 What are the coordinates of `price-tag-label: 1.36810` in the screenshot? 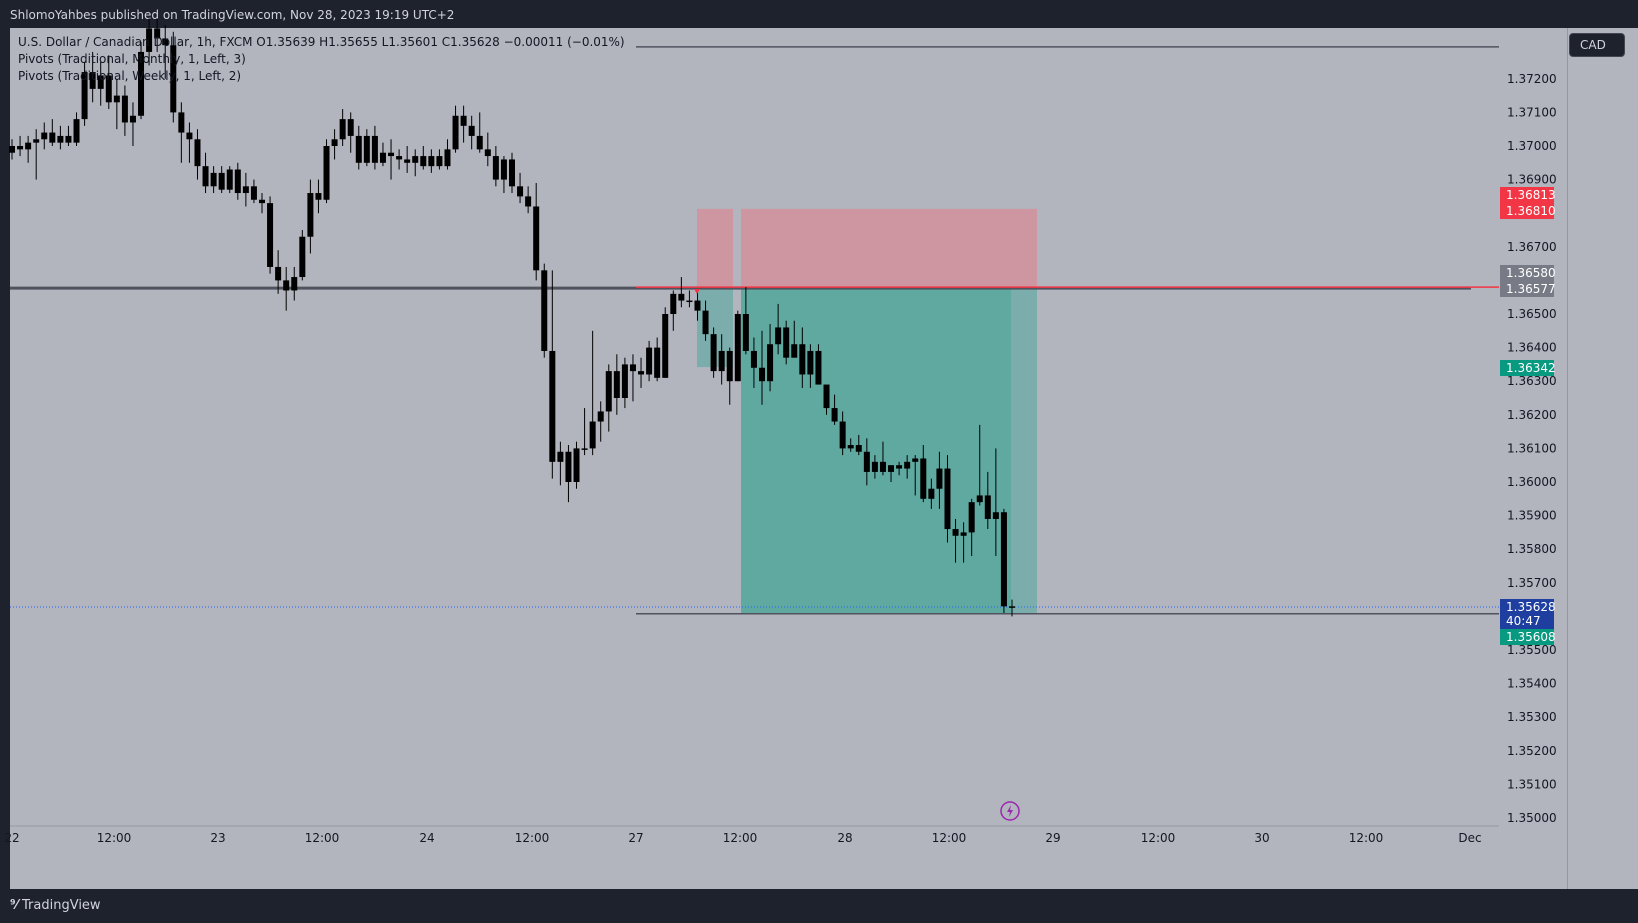 It's located at (1531, 211).